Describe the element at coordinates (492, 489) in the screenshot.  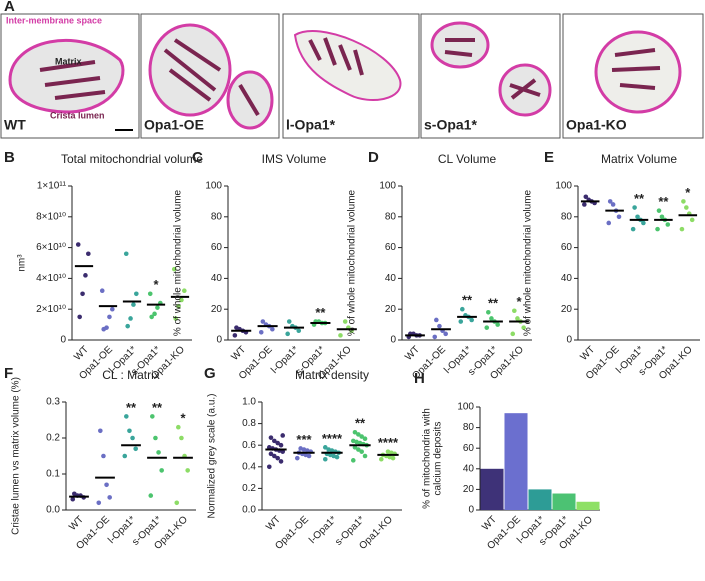
I see `bar` at that location.